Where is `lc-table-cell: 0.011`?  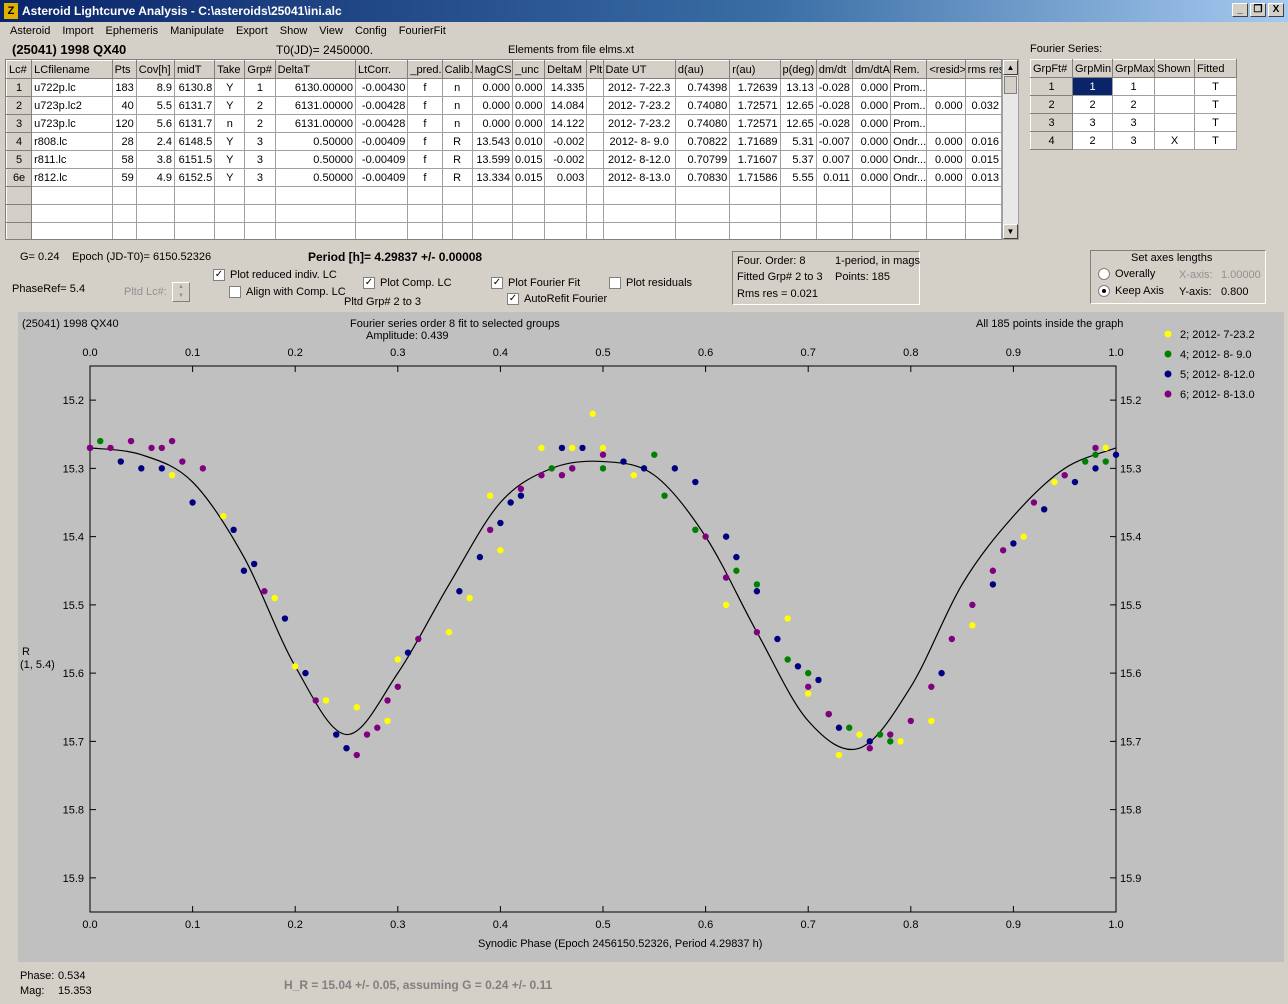 lc-table-cell: 0.011 is located at coordinates (834, 177).